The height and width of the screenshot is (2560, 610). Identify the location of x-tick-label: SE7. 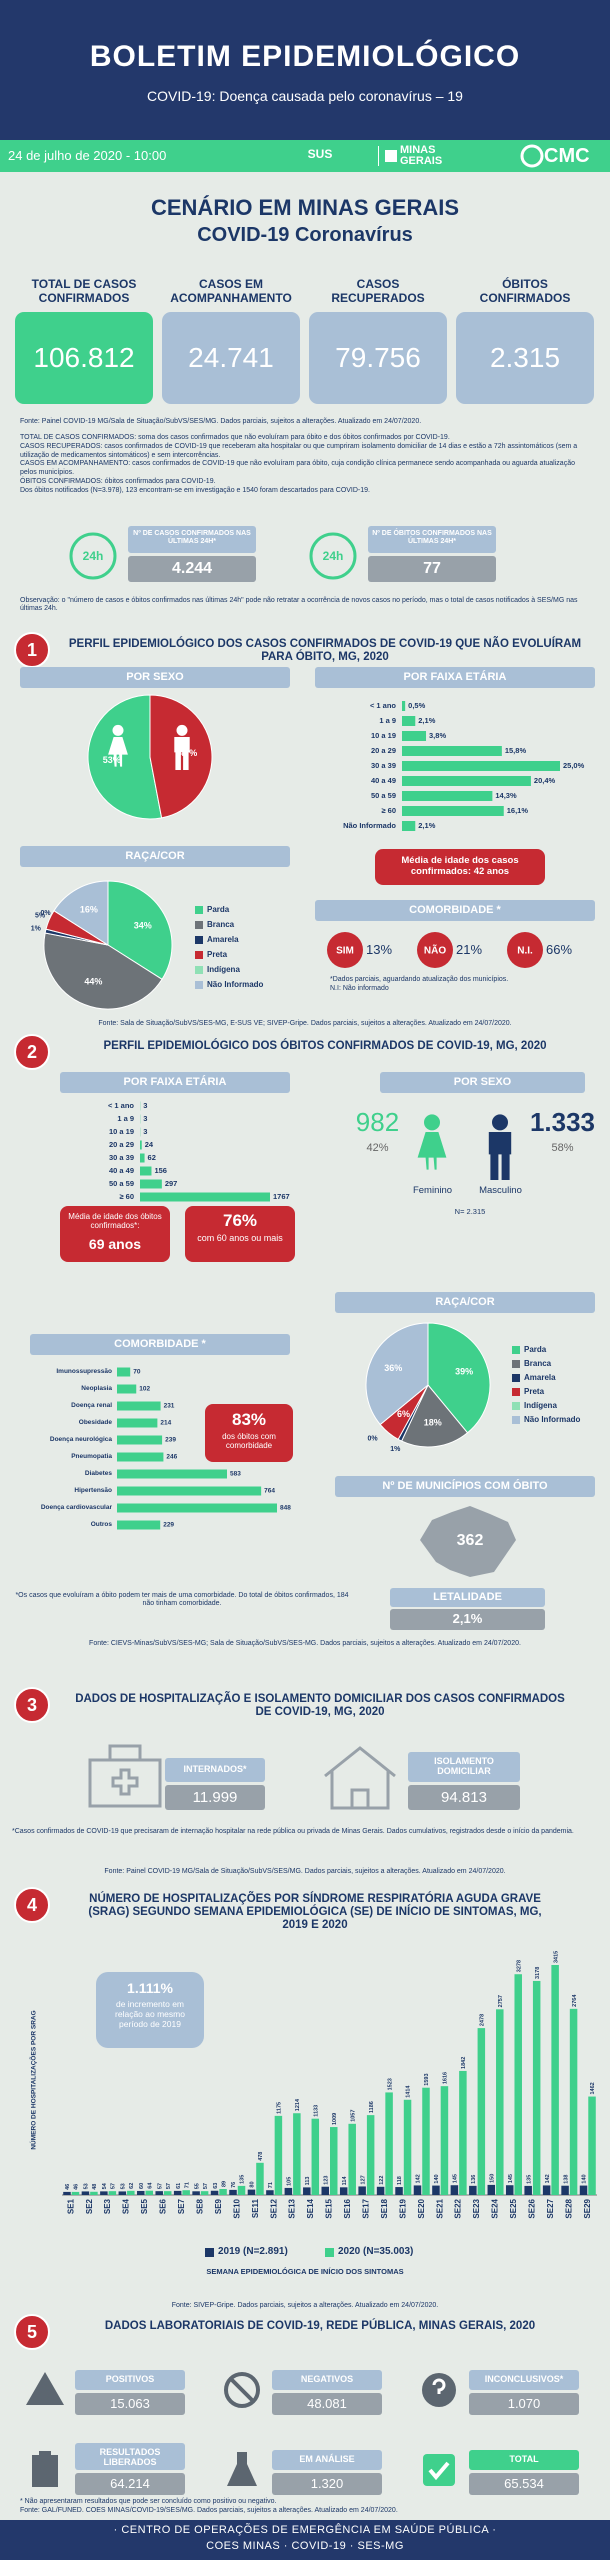
(181, 2206).